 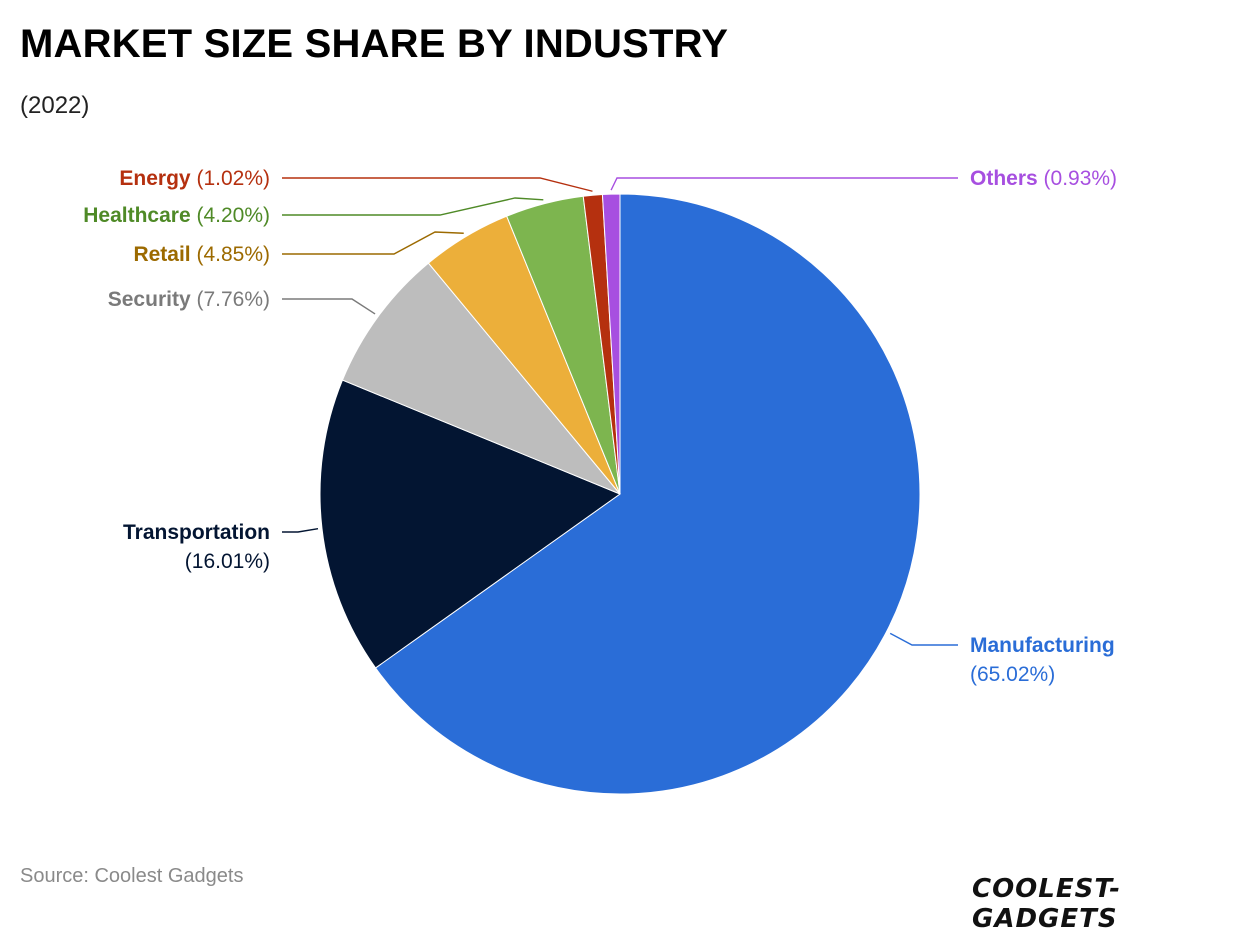 What do you see at coordinates (149, 299) in the screenshot?
I see `slice-label-name: Security` at bounding box center [149, 299].